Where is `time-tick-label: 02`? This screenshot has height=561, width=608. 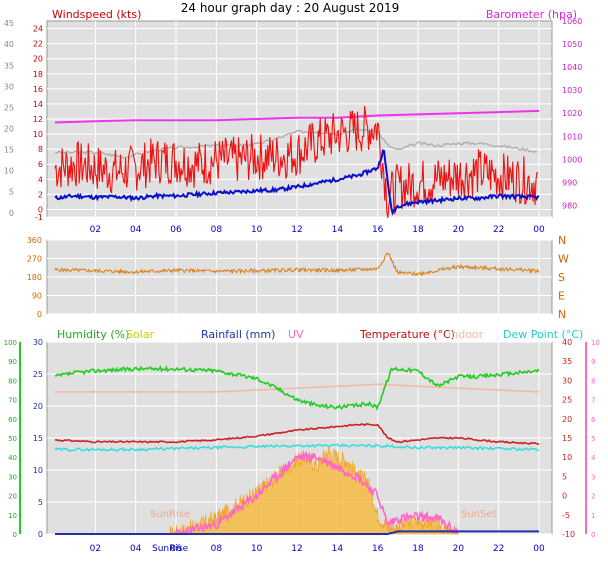
time-tick-label: 02 is located at coordinates (95, 549).